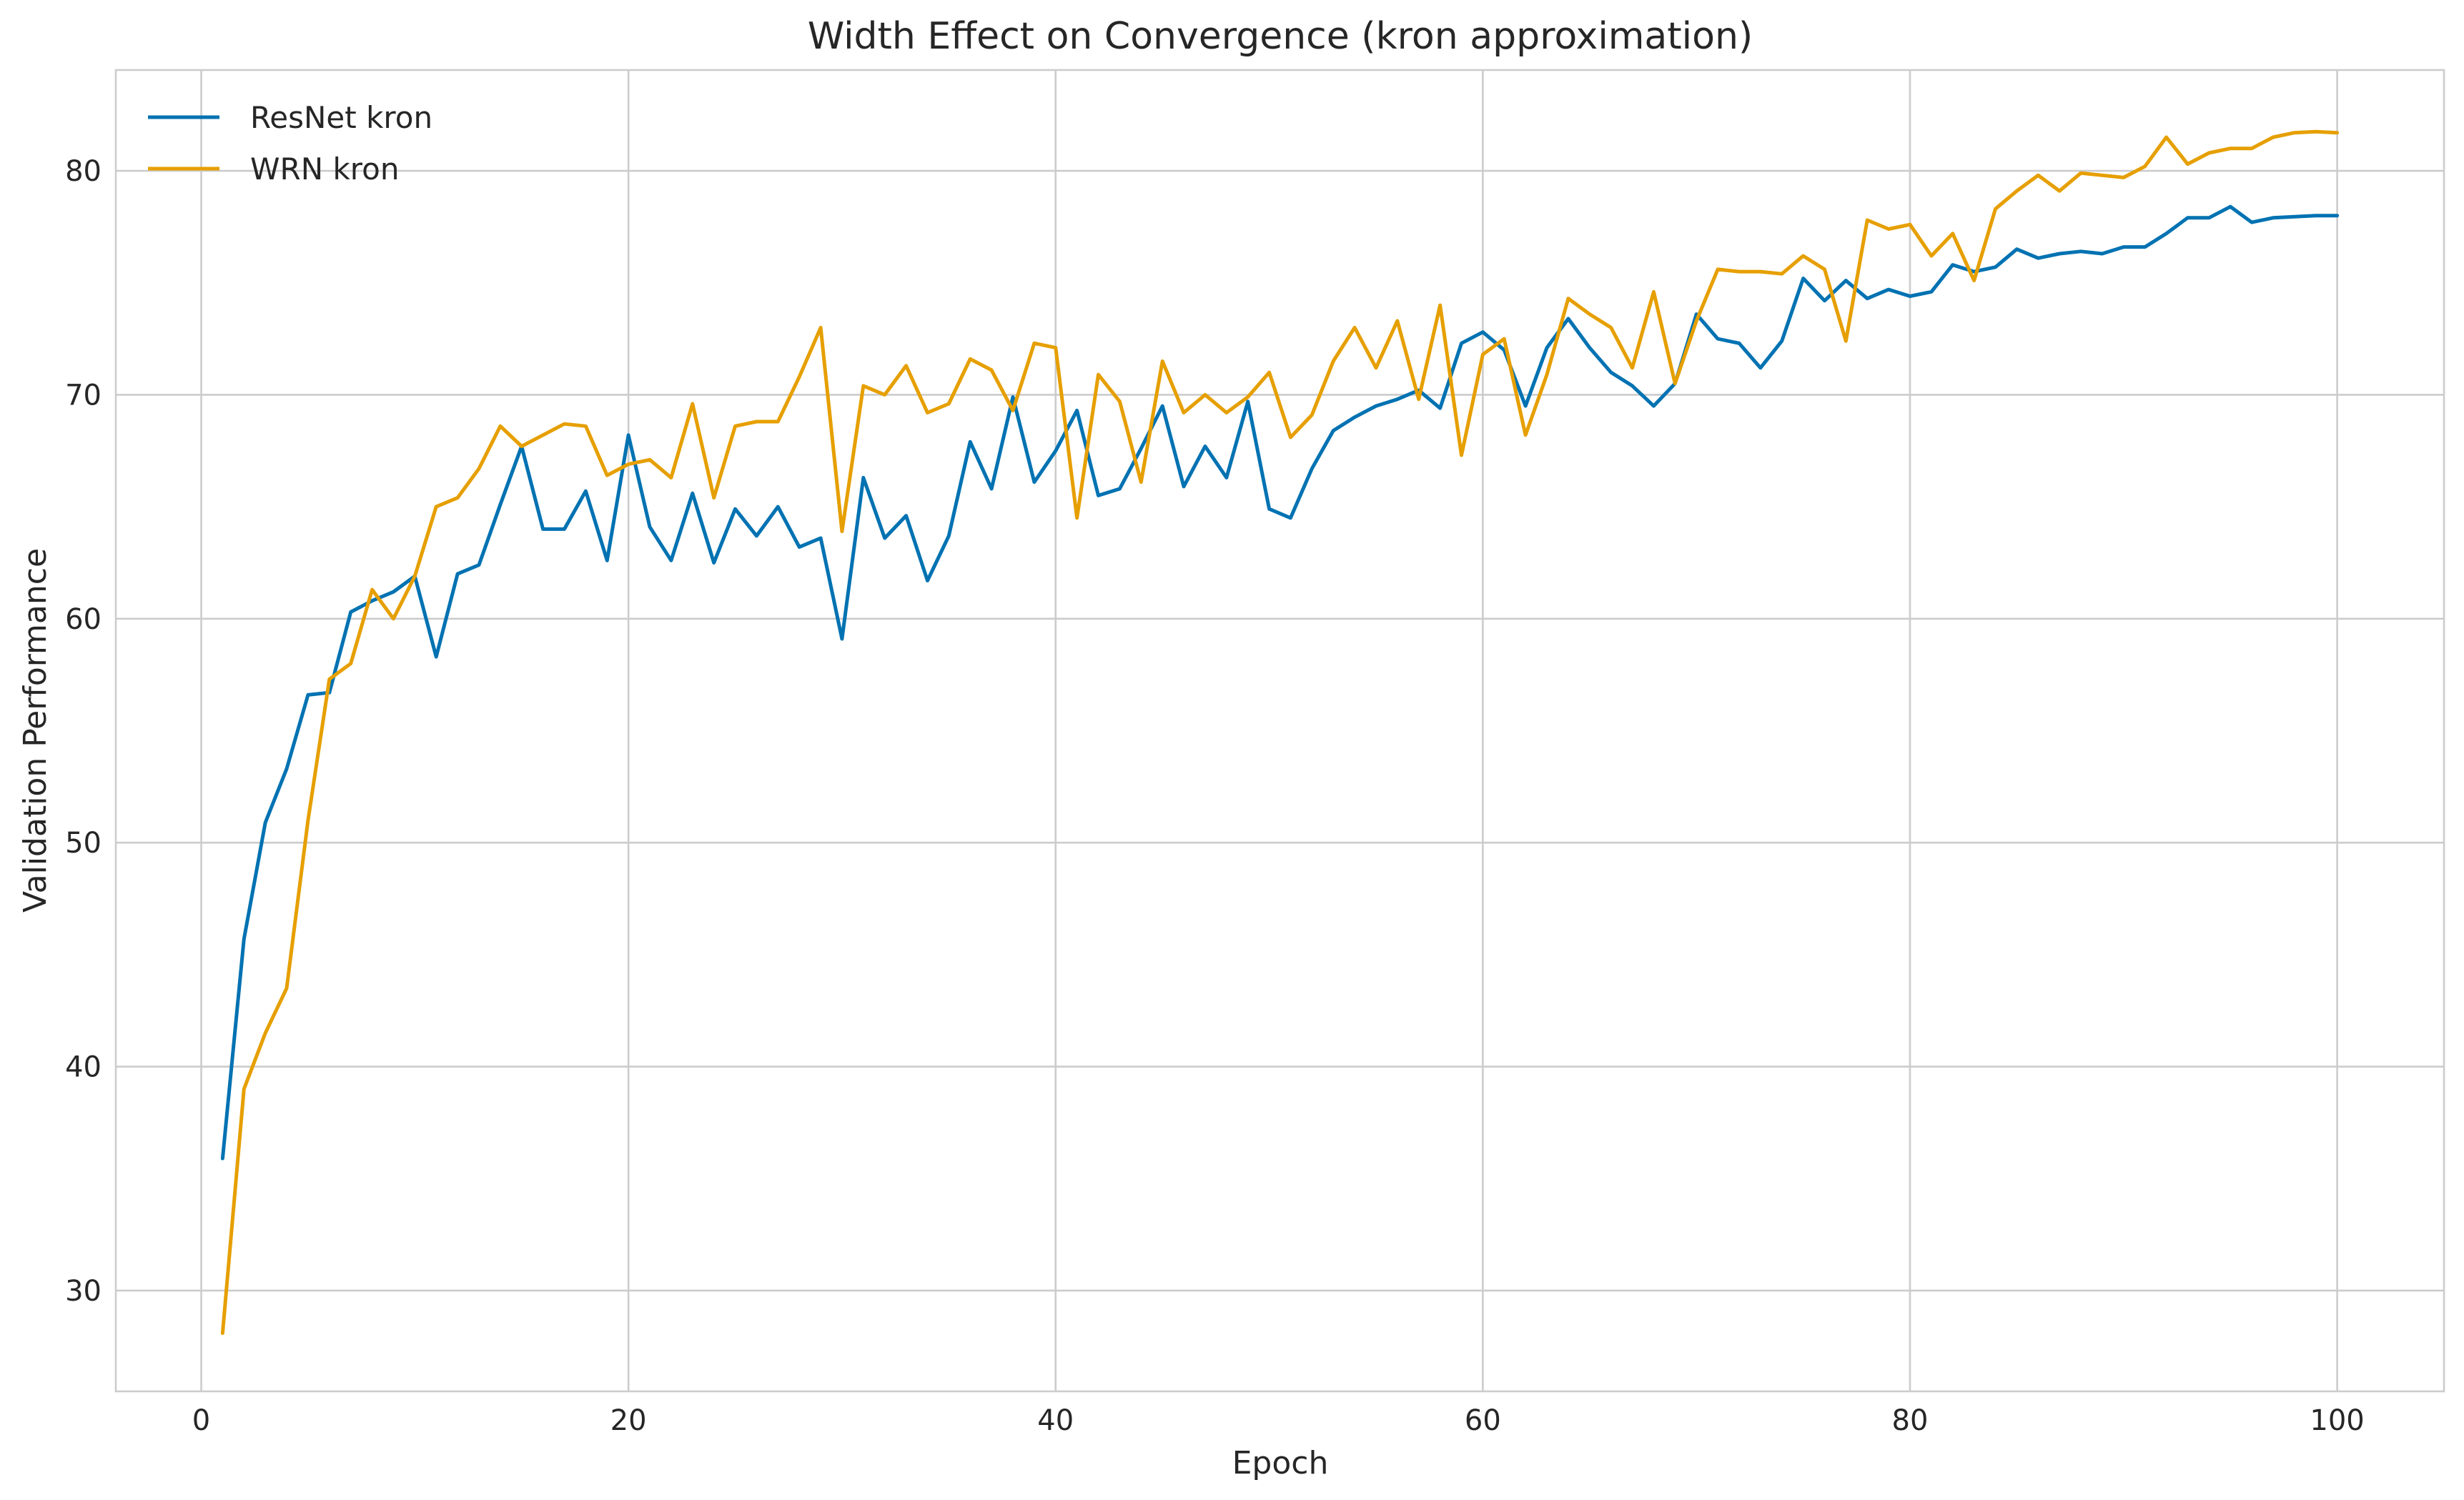 The width and height of the screenshot is (2464, 1500). I want to click on x-tick-label: 20, so click(628, 1420).